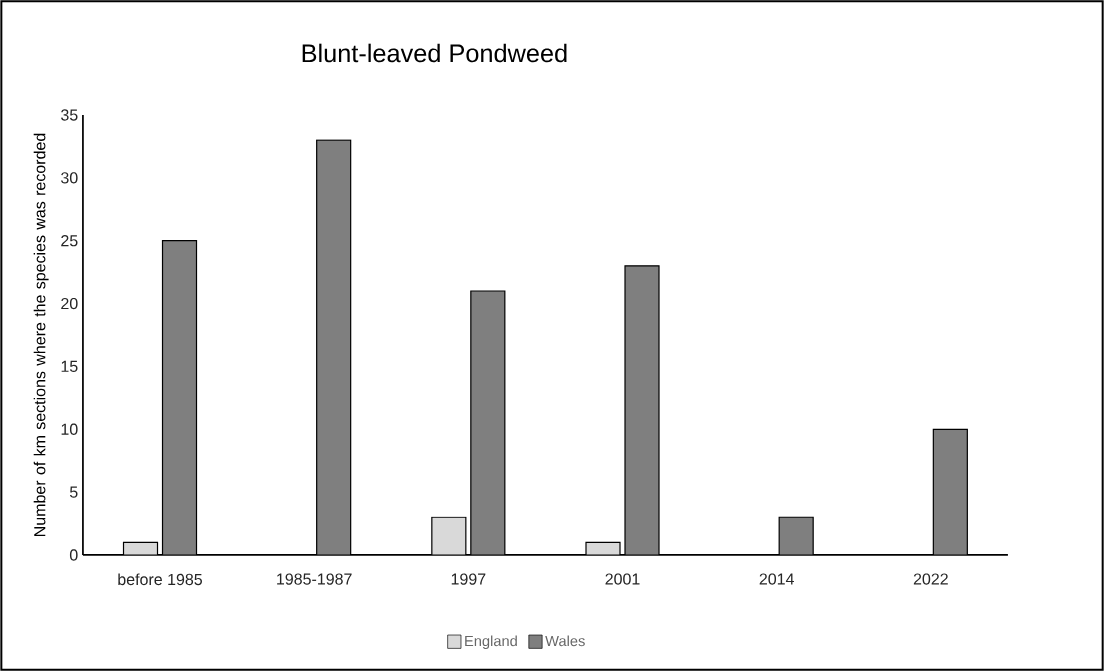 This screenshot has width=1104, height=671. Describe the element at coordinates (69, 115) in the screenshot. I see `y-tick-label: 35` at that location.